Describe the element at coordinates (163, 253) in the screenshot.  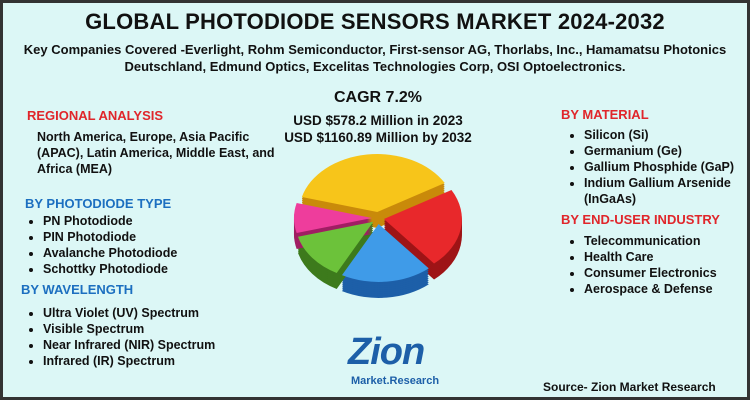
I see `list-item: Avalanche Photodiode` at that location.